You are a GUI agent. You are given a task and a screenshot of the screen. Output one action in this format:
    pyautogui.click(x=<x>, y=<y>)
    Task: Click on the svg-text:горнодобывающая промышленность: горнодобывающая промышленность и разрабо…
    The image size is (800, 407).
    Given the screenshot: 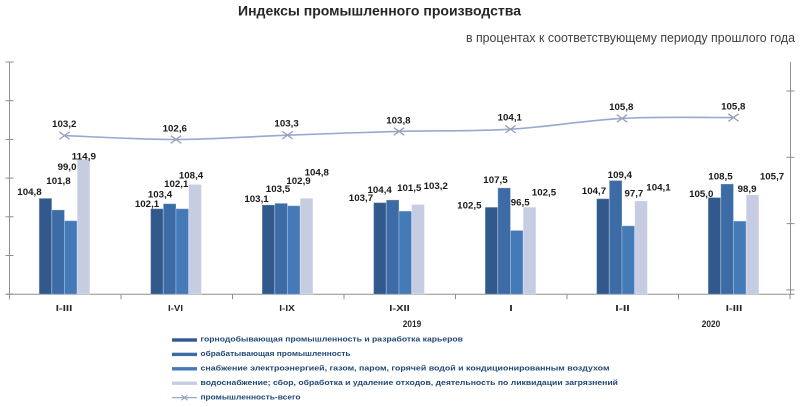 What is the action you would take?
    pyautogui.click(x=332, y=339)
    